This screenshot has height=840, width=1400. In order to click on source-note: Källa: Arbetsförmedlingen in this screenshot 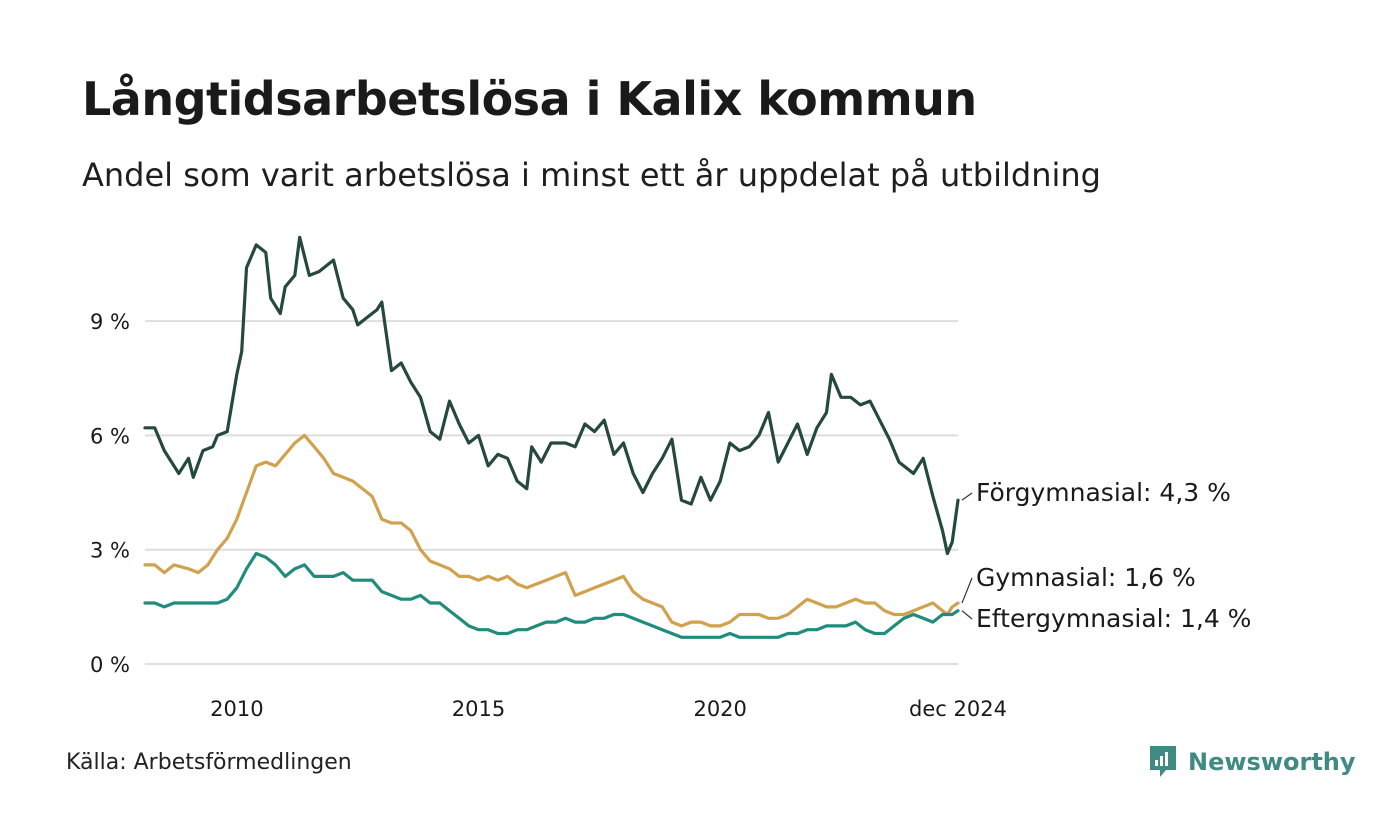, I will do `click(209, 762)`.